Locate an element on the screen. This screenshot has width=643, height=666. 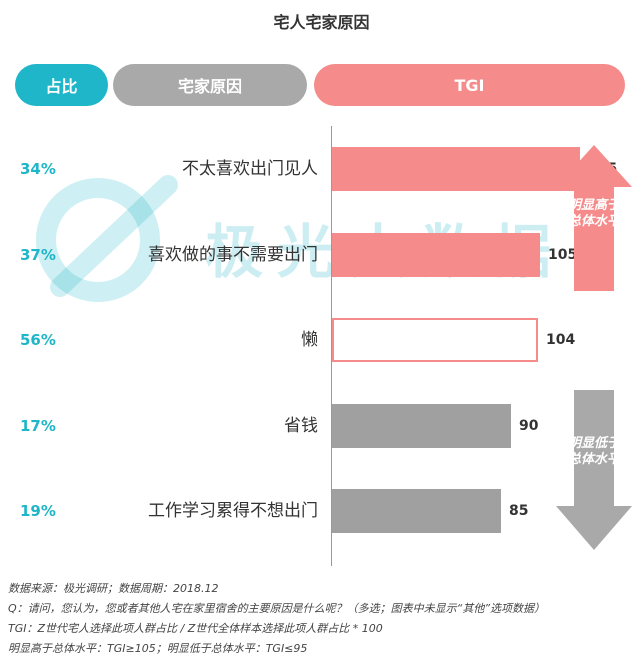
share-value: 37% is located at coordinates (38, 254).